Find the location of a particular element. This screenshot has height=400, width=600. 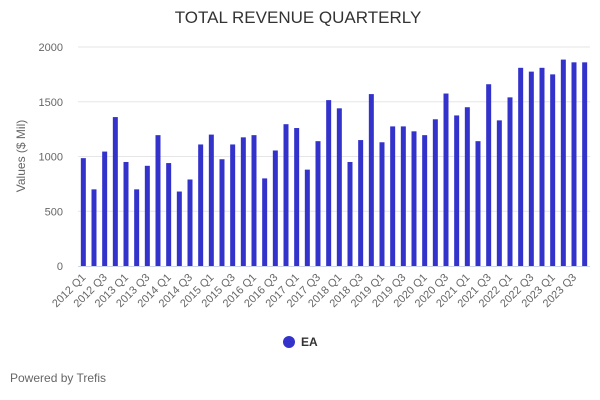

y-tick-label: 500 is located at coordinates (54, 212).